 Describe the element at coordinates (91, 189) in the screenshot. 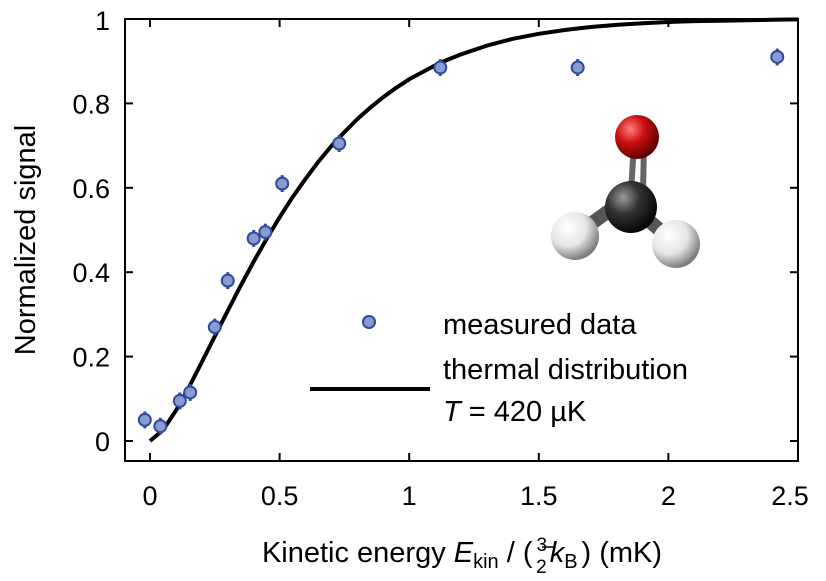

I see `y-tick-label: 0.6` at that location.